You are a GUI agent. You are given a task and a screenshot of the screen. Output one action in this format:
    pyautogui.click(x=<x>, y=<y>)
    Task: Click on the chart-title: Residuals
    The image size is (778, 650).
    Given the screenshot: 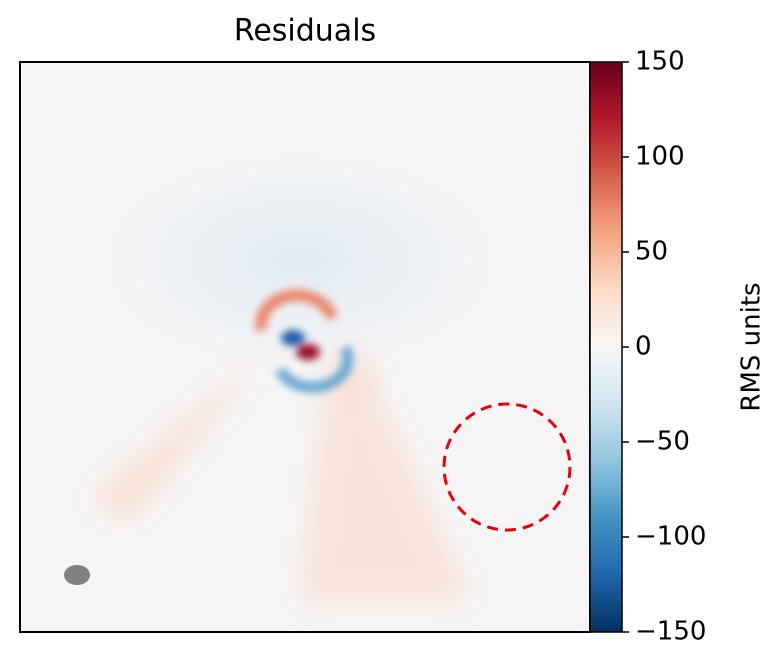 What is the action you would take?
    pyautogui.click(x=305, y=31)
    